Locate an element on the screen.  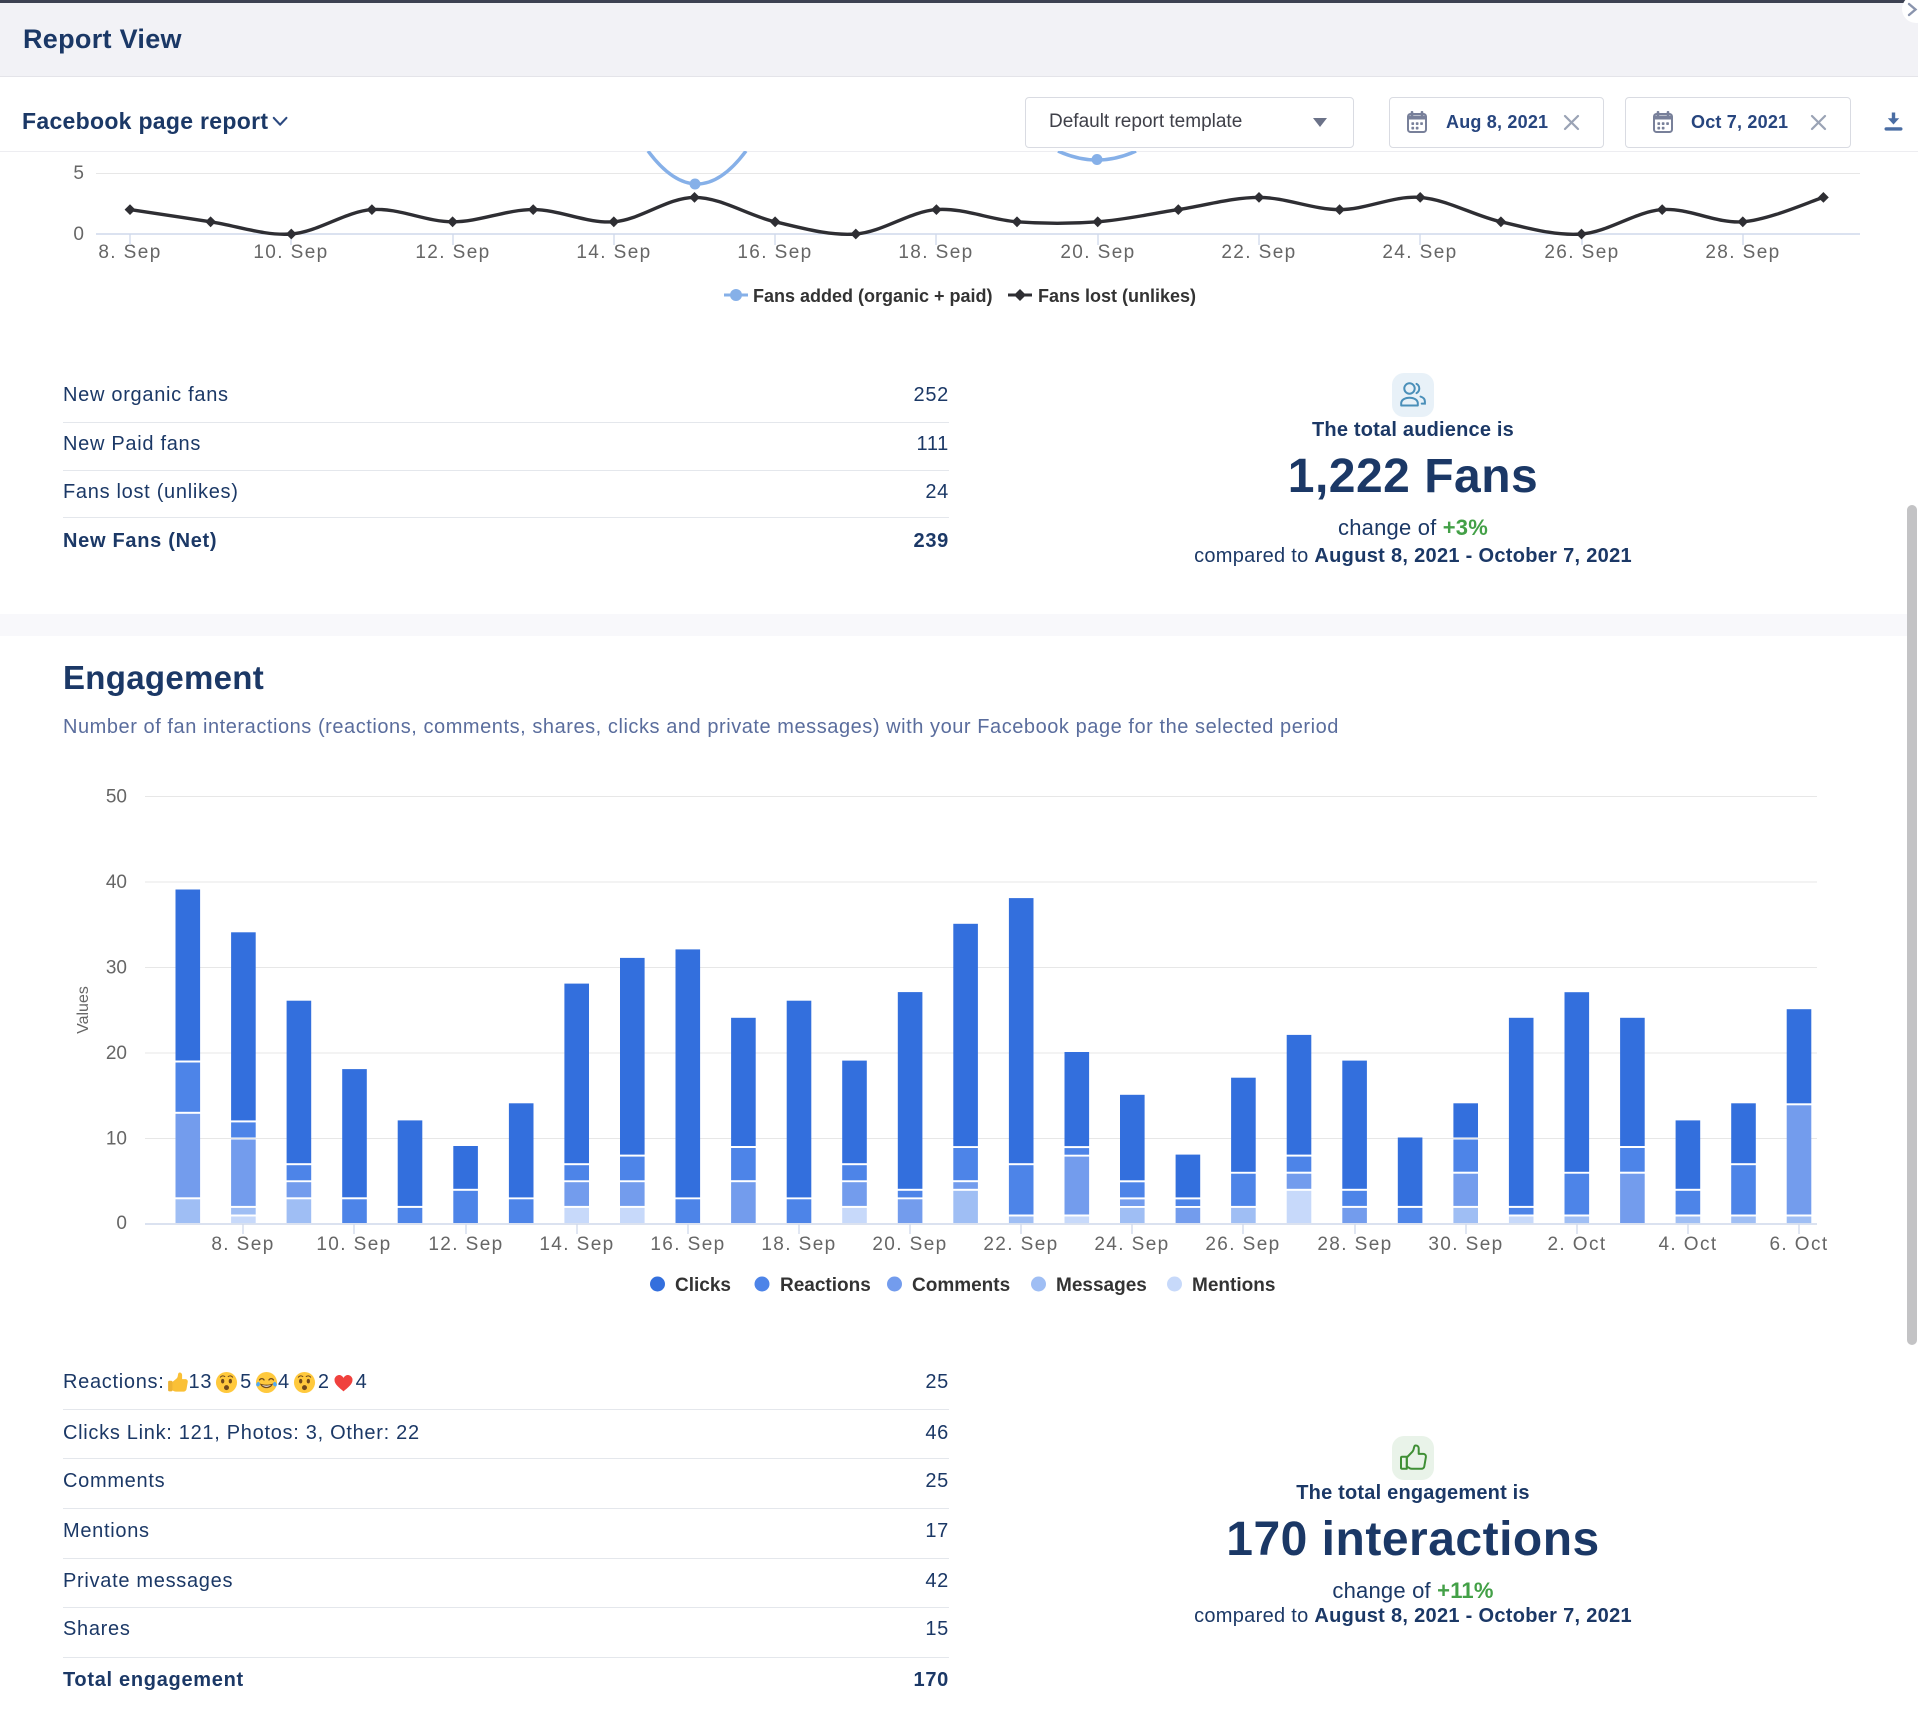
svg-text: 5 is located at coordinates (78, 173).